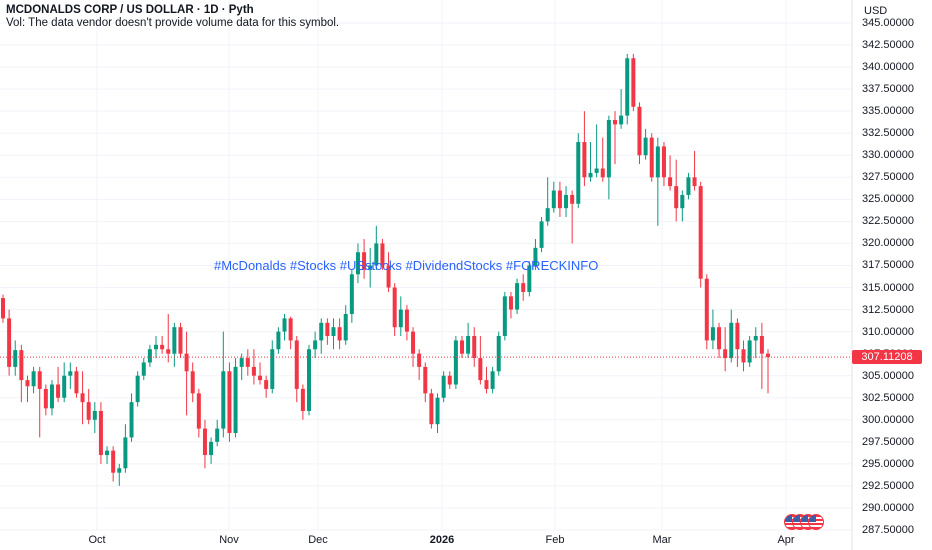 The height and width of the screenshot is (550, 932). Describe the element at coordinates (786, 540) in the screenshot. I see `x-tick-label: Apr` at that location.